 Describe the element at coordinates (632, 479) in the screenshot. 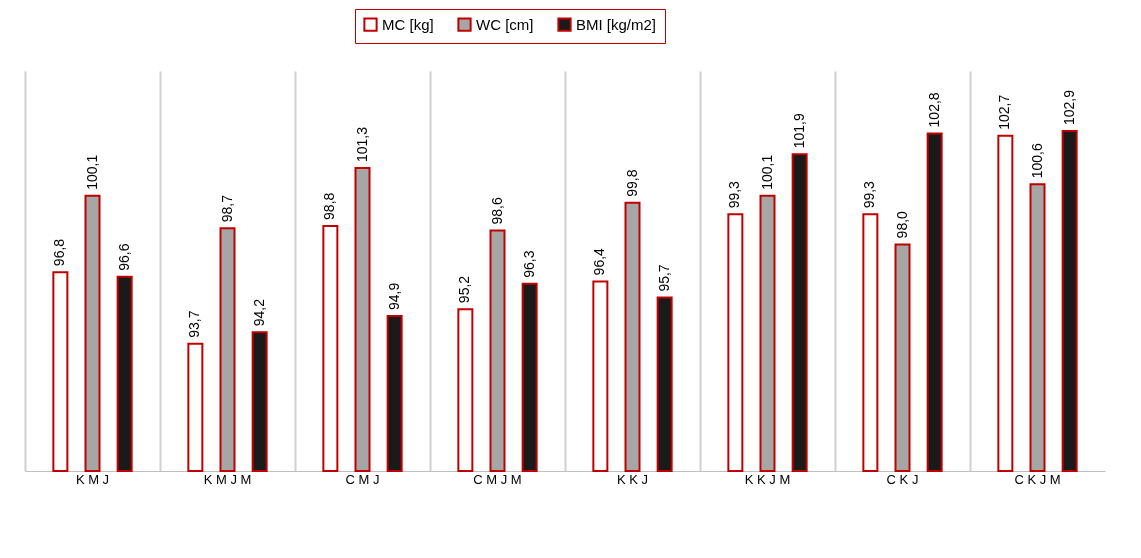

I see `x-tick-label: K K J` at that location.